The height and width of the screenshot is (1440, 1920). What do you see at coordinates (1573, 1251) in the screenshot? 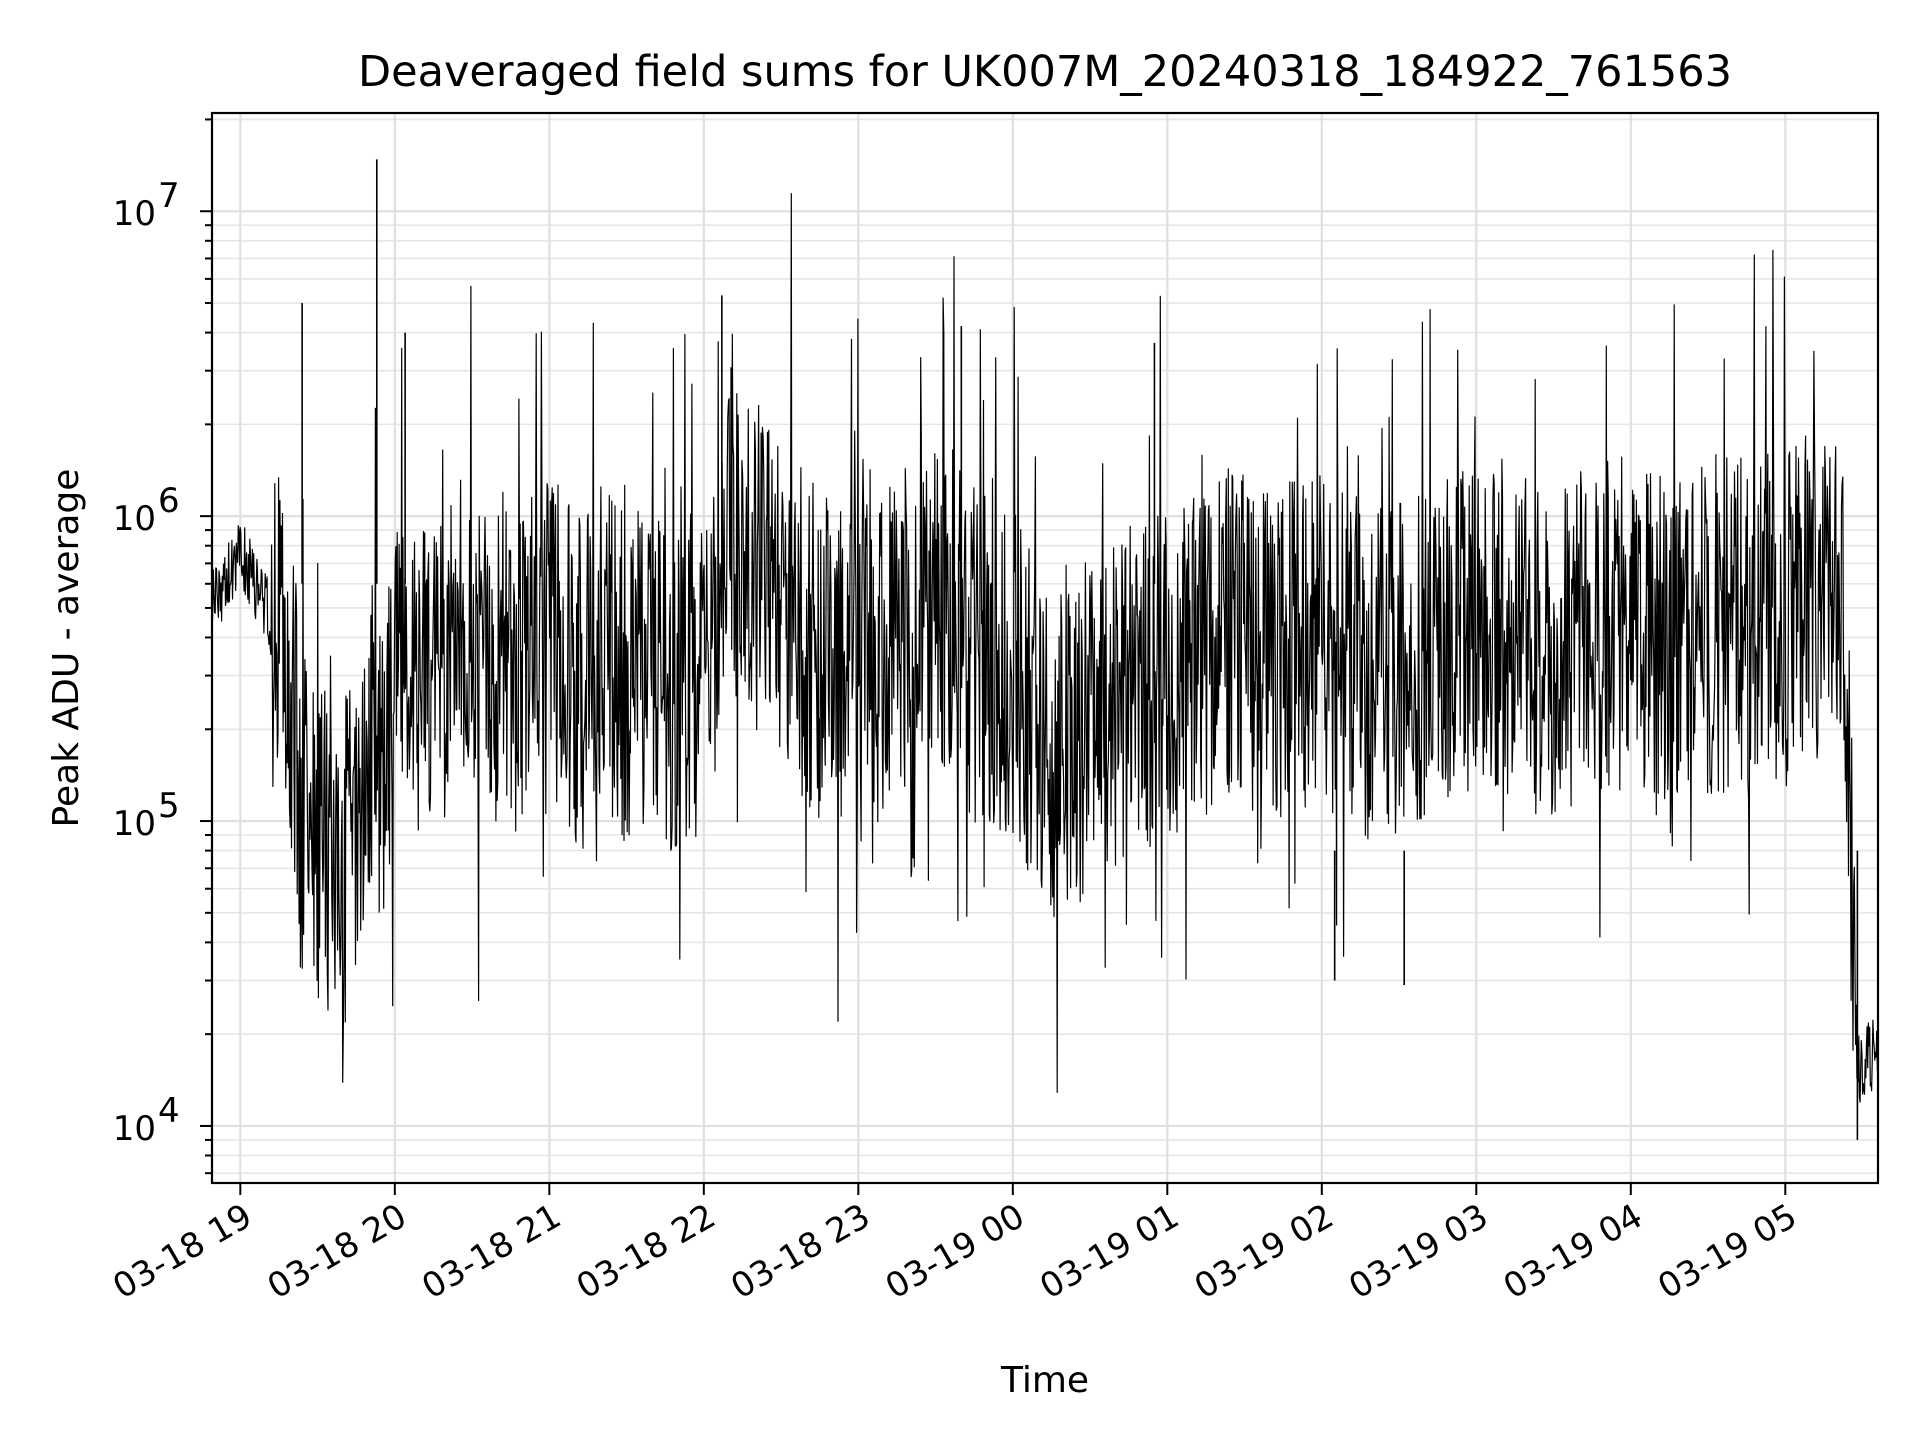
I see `x-tick-label: 03-19 04` at bounding box center [1573, 1251].